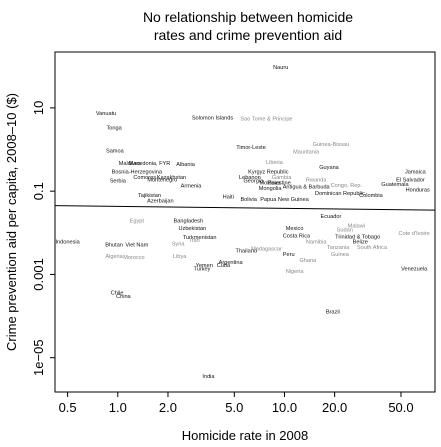 The height and width of the screenshot is (447, 441). I want to click on point-label: Egypt, so click(137, 221).